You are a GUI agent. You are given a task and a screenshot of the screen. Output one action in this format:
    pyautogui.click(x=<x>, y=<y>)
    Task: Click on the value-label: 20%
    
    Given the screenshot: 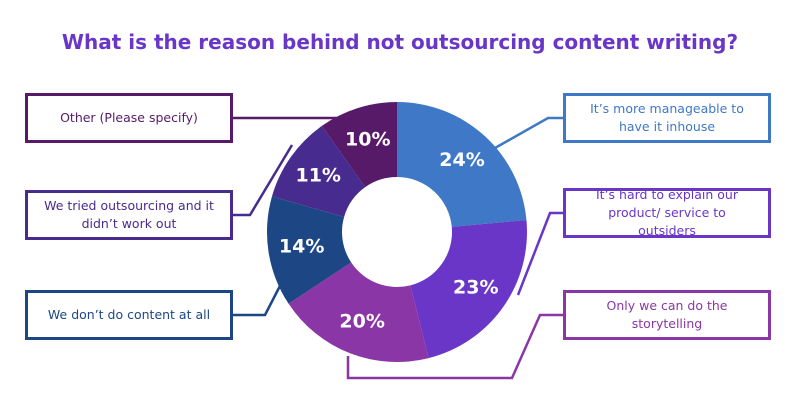 What is the action you would take?
    pyautogui.click(x=361, y=321)
    